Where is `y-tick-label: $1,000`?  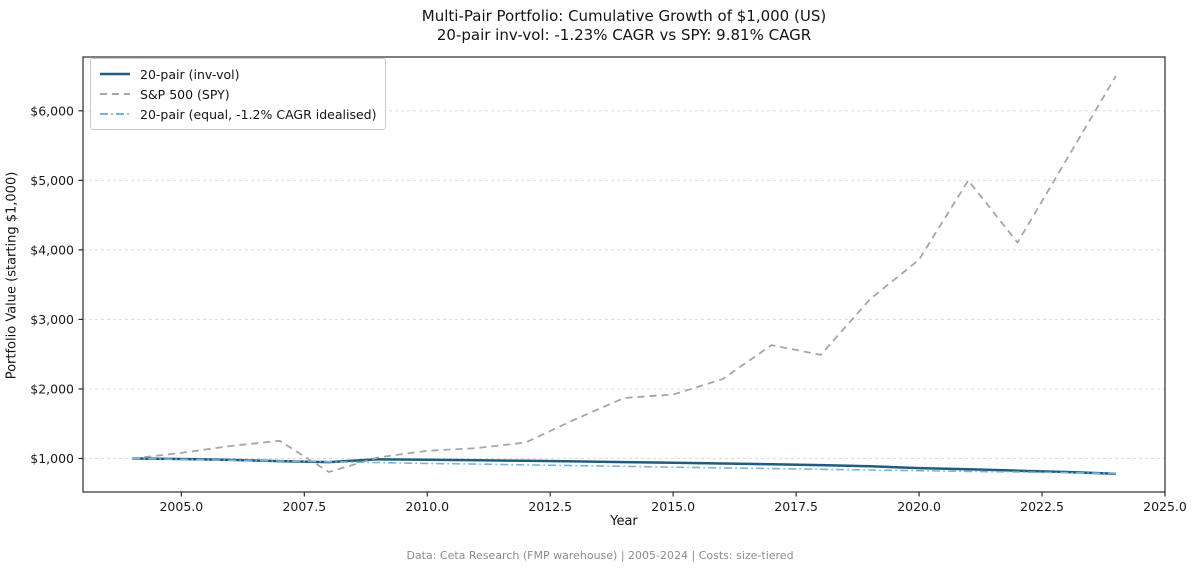 y-tick-label: $1,000 is located at coordinates (52, 458).